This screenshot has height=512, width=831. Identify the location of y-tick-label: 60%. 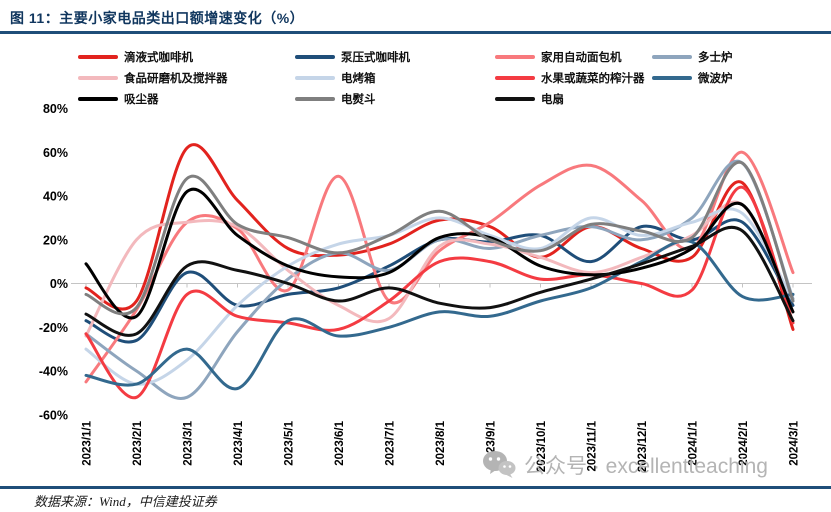
(55, 153).